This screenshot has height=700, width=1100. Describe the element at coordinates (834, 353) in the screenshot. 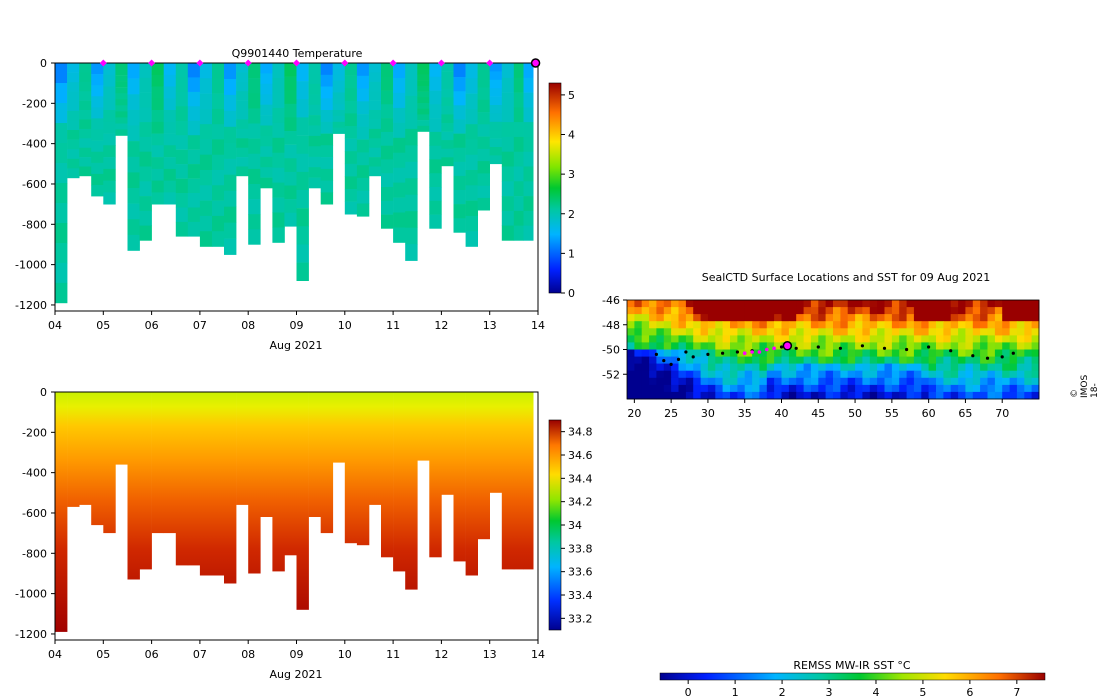

I see `seal-track` at that location.